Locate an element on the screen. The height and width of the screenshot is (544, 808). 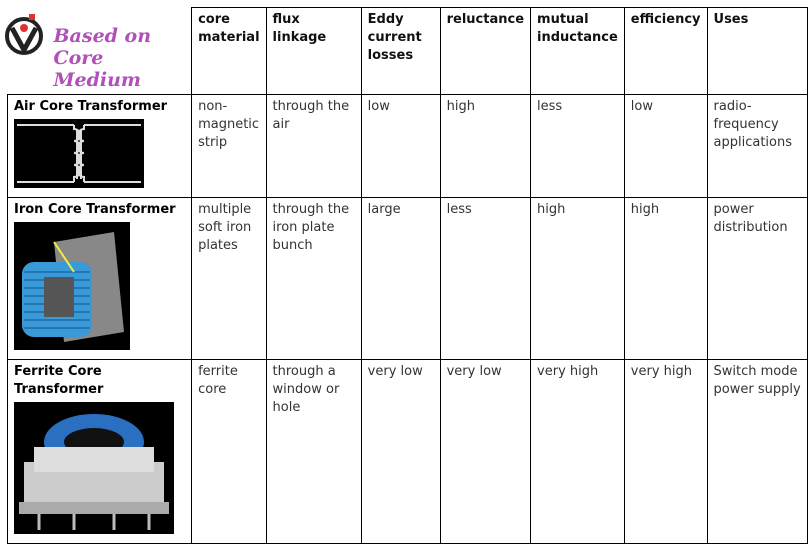
cell-core-material: multiple soft iron plates is located at coordinates (229, 278).